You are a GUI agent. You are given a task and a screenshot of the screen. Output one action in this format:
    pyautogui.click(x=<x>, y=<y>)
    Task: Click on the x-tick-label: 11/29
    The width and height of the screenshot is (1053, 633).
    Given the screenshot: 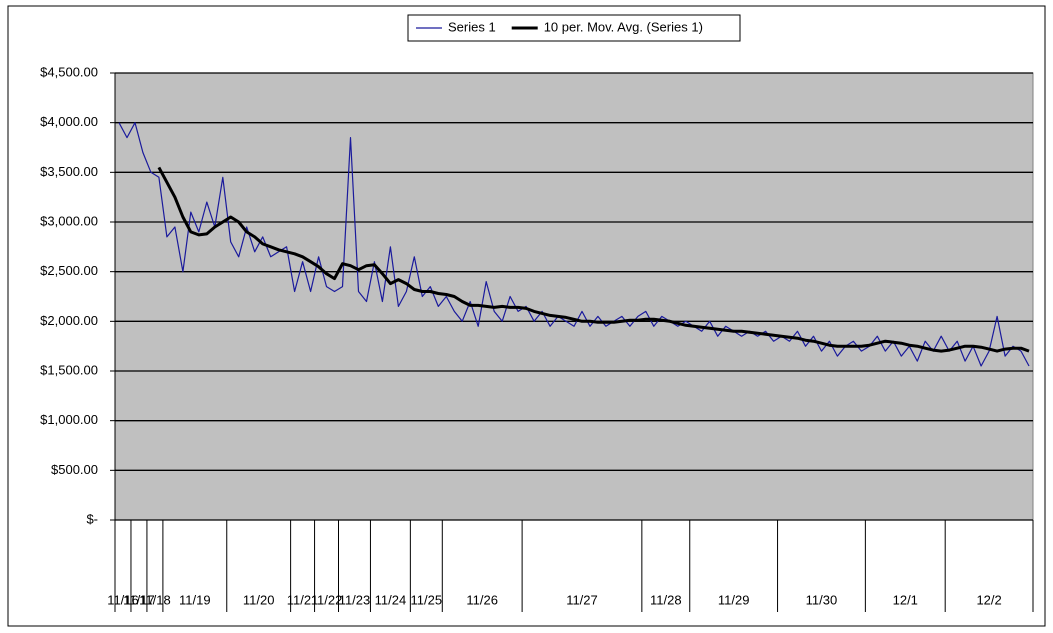 What is the action you would take?
    pyautogui.click(x=734, y=599)
    